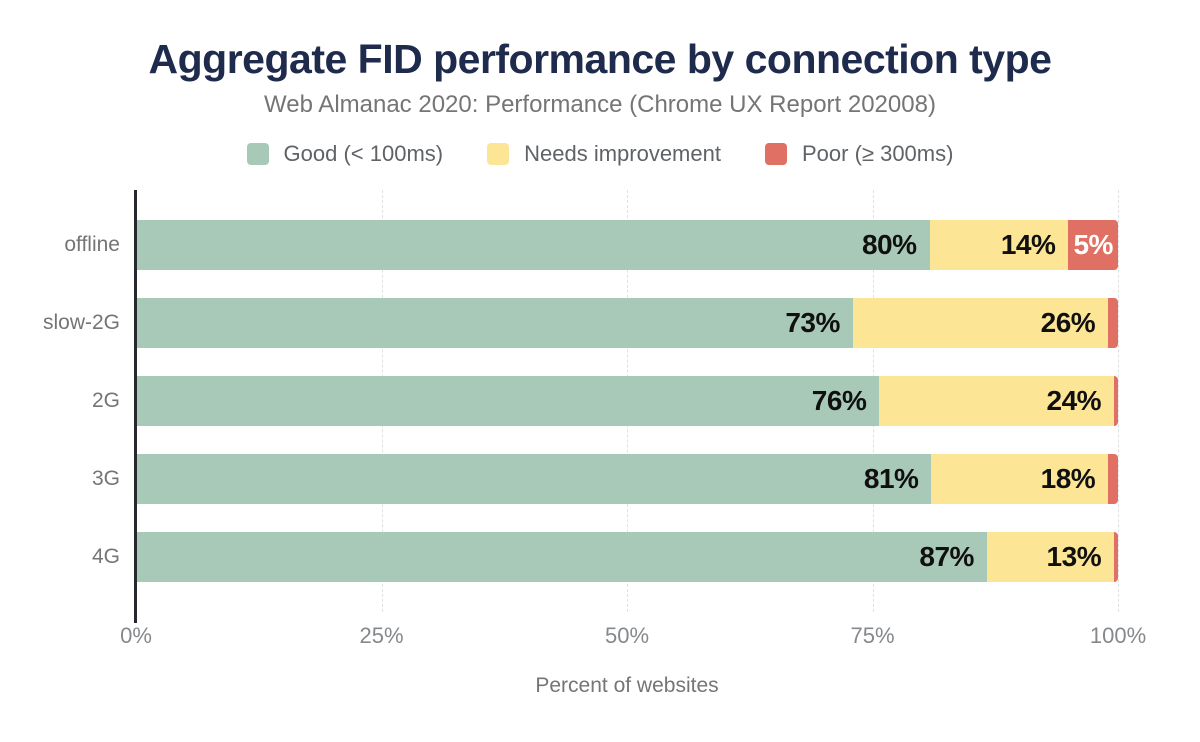  Describe the element at coordinates (81, 322) in the screenshot. I see `y-axis-label-slow-2G: slow-2G` at that location.